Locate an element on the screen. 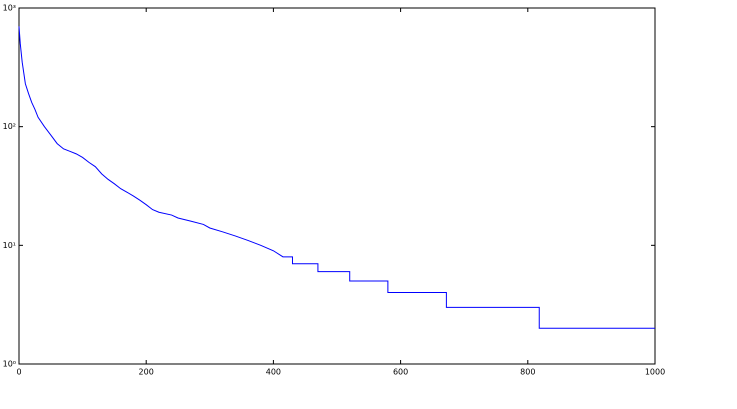  x-tick-label: 200 is located at coordinates (146, 372).